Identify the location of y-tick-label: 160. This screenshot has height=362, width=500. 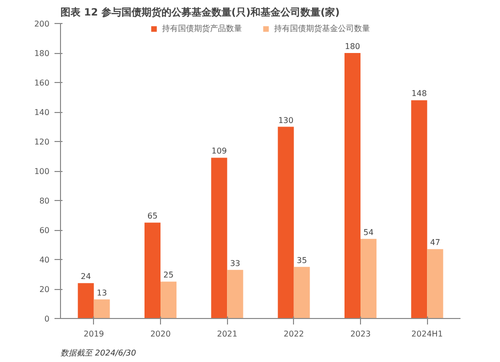
(42, 83).